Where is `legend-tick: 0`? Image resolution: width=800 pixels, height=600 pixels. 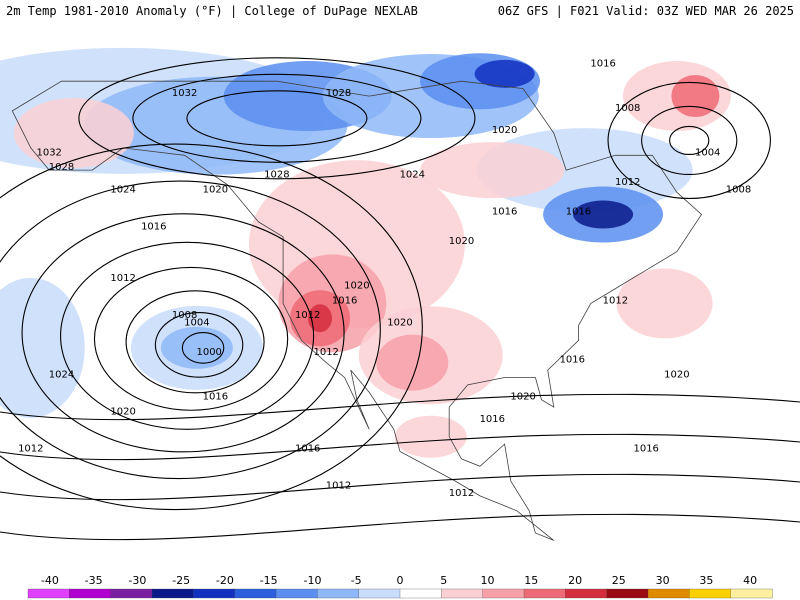
legend-tick: 0 is located at coordinates (400, 580).